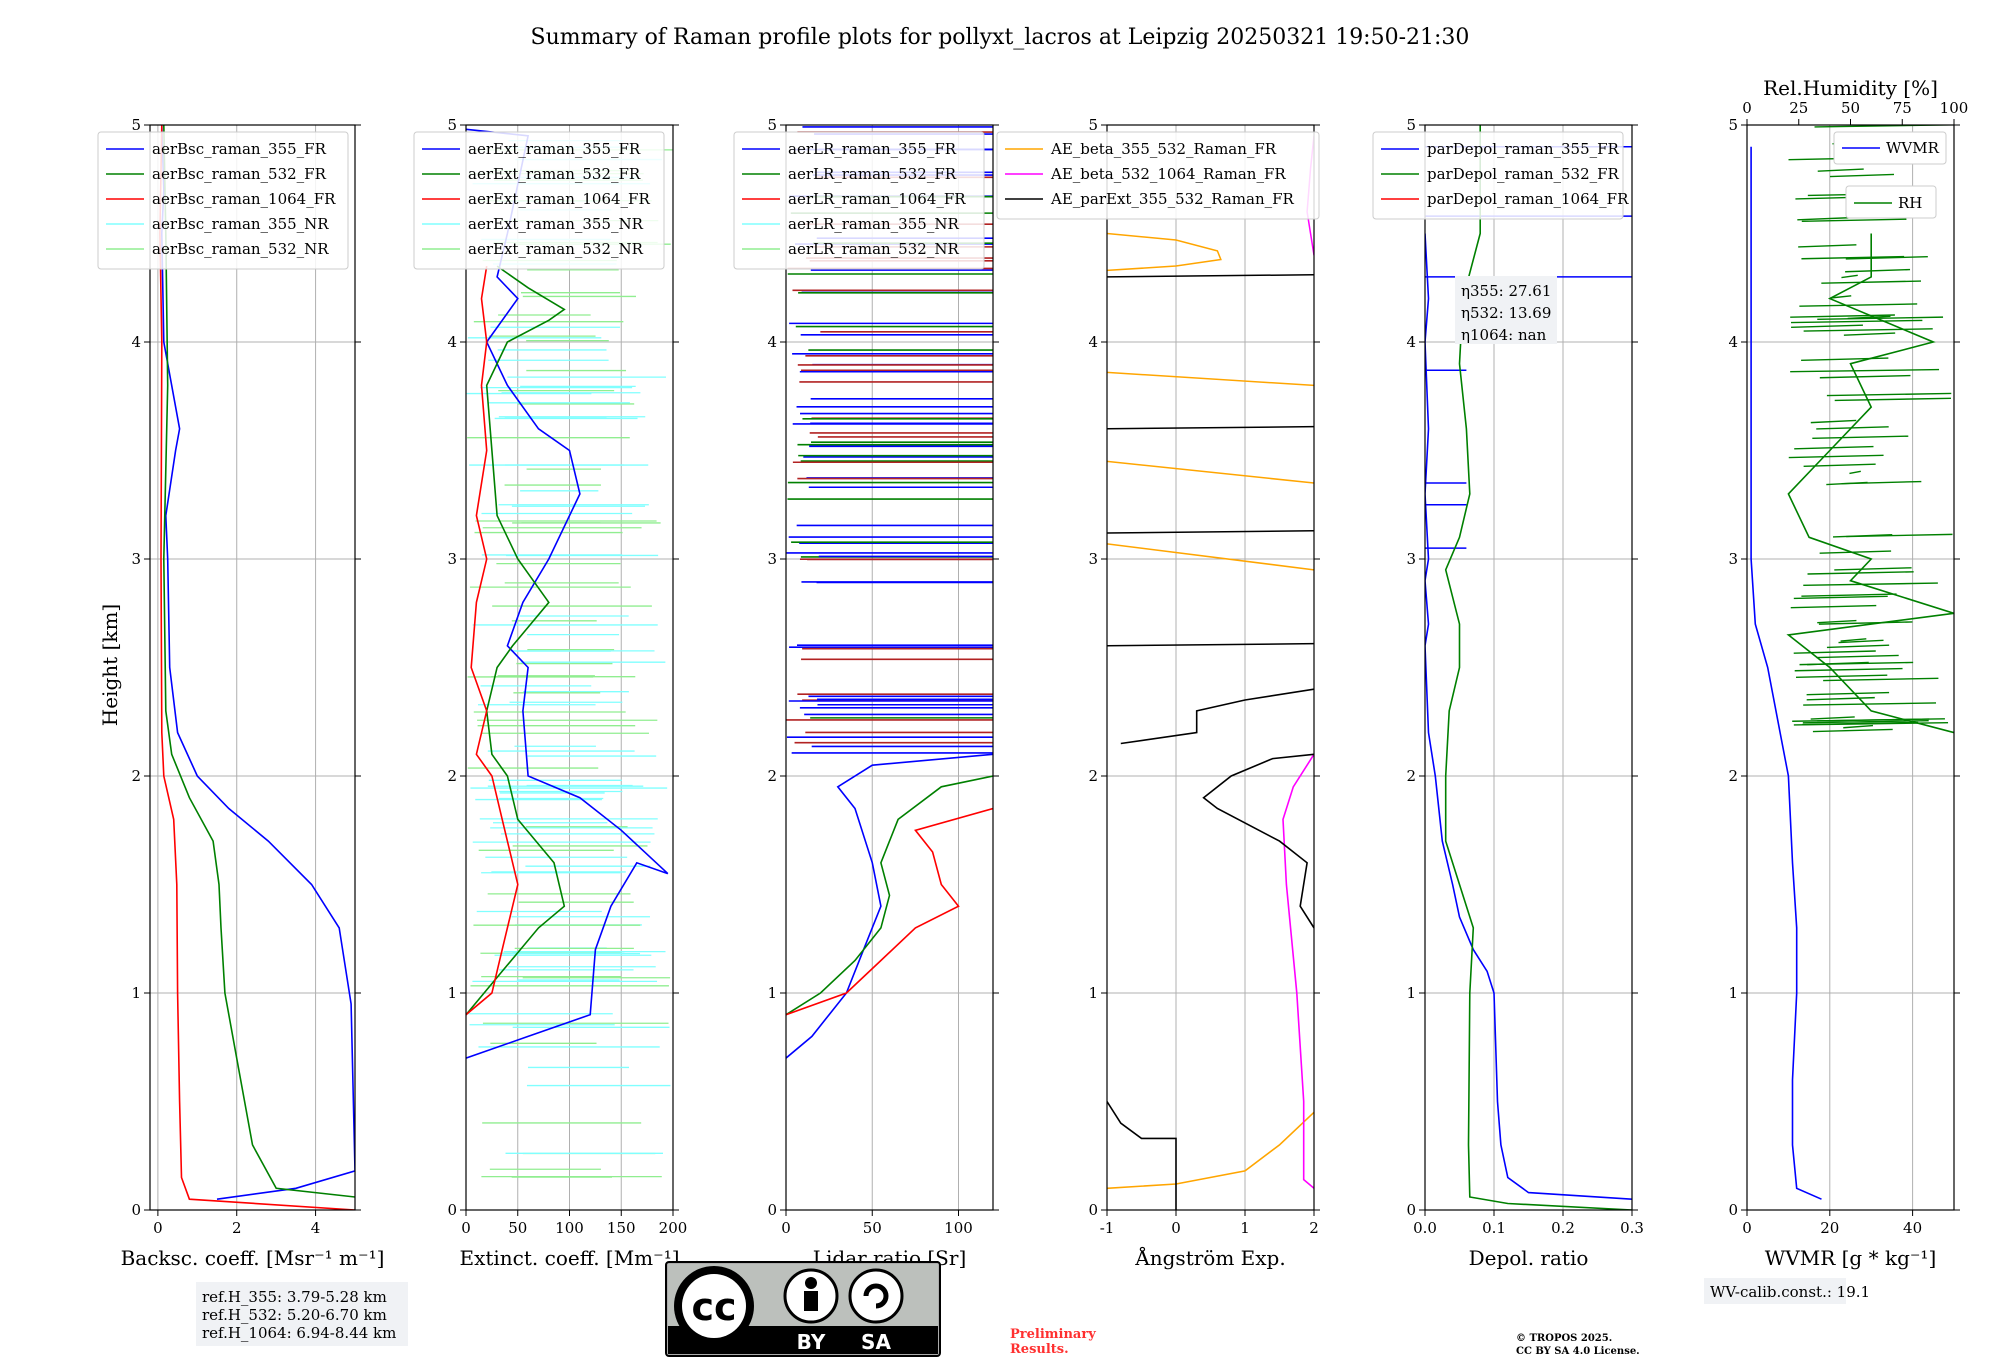 The width and height of the screenshot is (2000, 1360). I want to click on eta-box: η355: 27.61 η532: 13.69 η1064: nan, so click(1506, 310).